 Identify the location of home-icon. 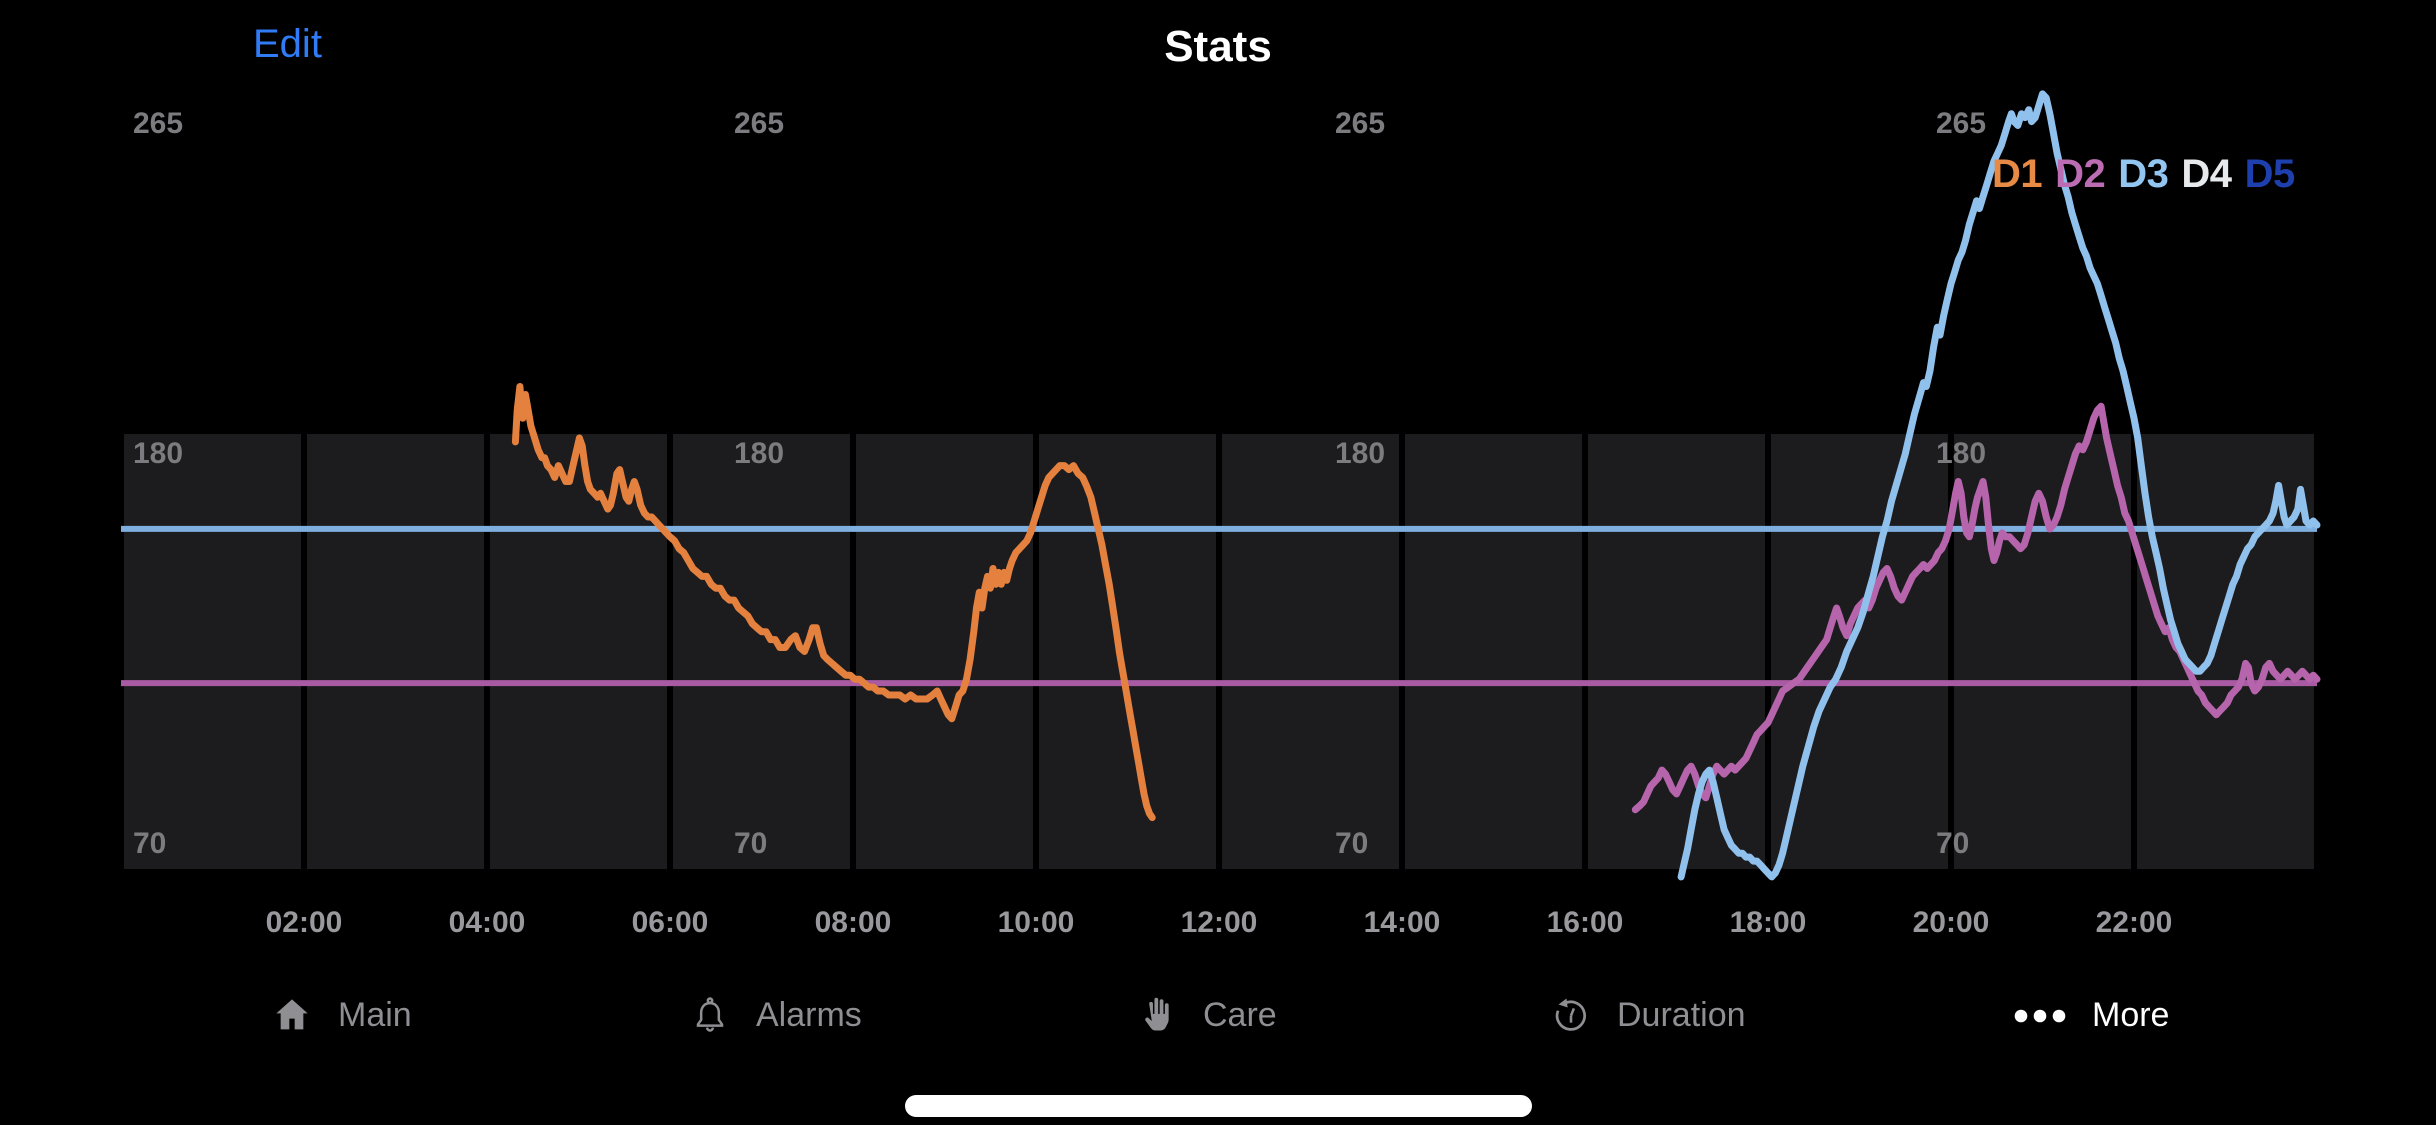
(292, 1015).